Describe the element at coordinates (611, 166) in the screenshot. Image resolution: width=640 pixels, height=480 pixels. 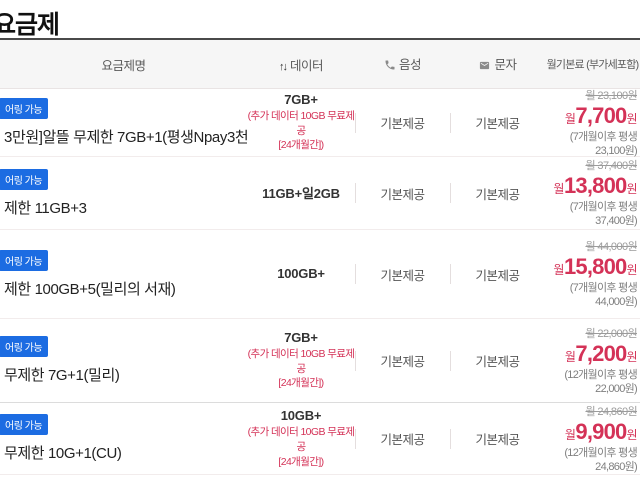
I see `price-original: 월 37,400원` at that location.